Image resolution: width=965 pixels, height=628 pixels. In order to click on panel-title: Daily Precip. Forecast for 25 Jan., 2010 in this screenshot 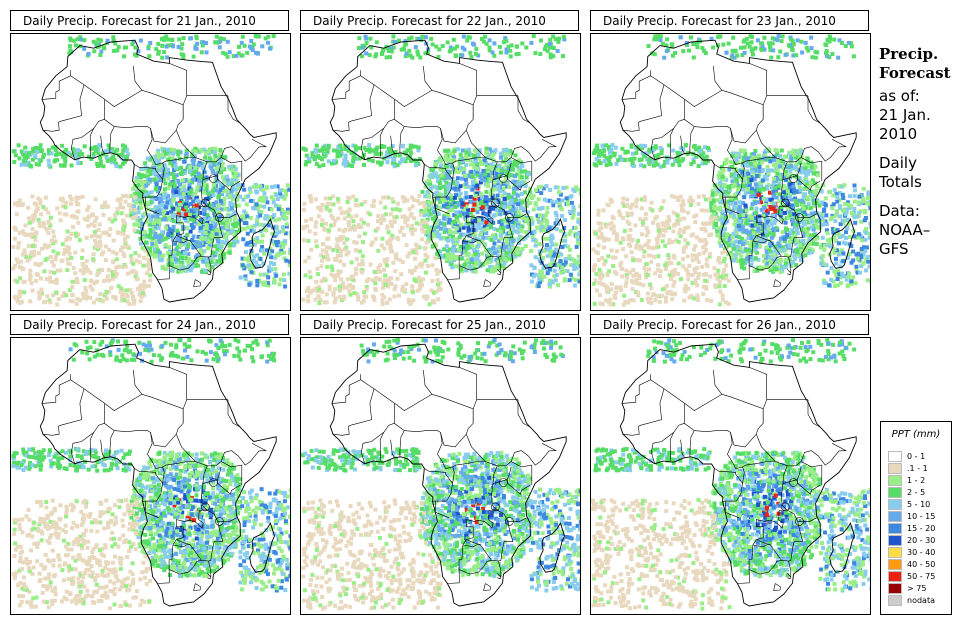, I will do `click(439, 324)`.